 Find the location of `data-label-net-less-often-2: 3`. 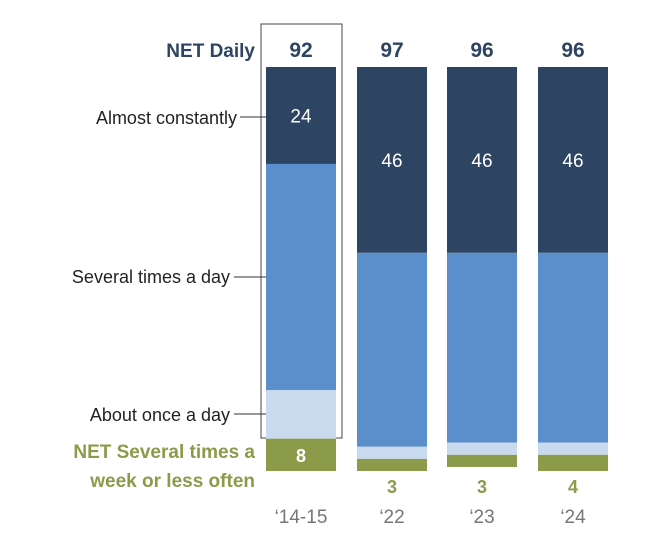

data-label-net-less-often-2: 3 is located at coordinates (482, 487).